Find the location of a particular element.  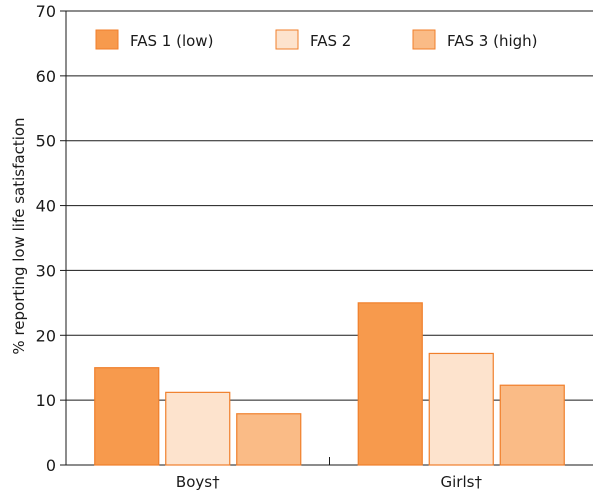

legend-label: FAS 1 (low) is located at coordinates (171, 41).